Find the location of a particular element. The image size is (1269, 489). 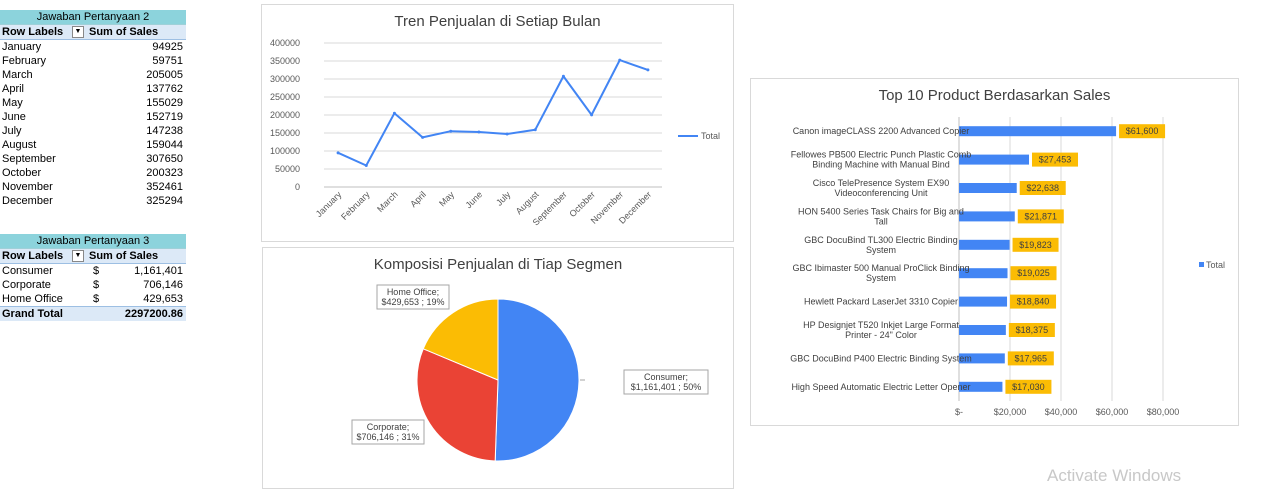

data-label: $21,871 is located at coordinates (1040, 216).